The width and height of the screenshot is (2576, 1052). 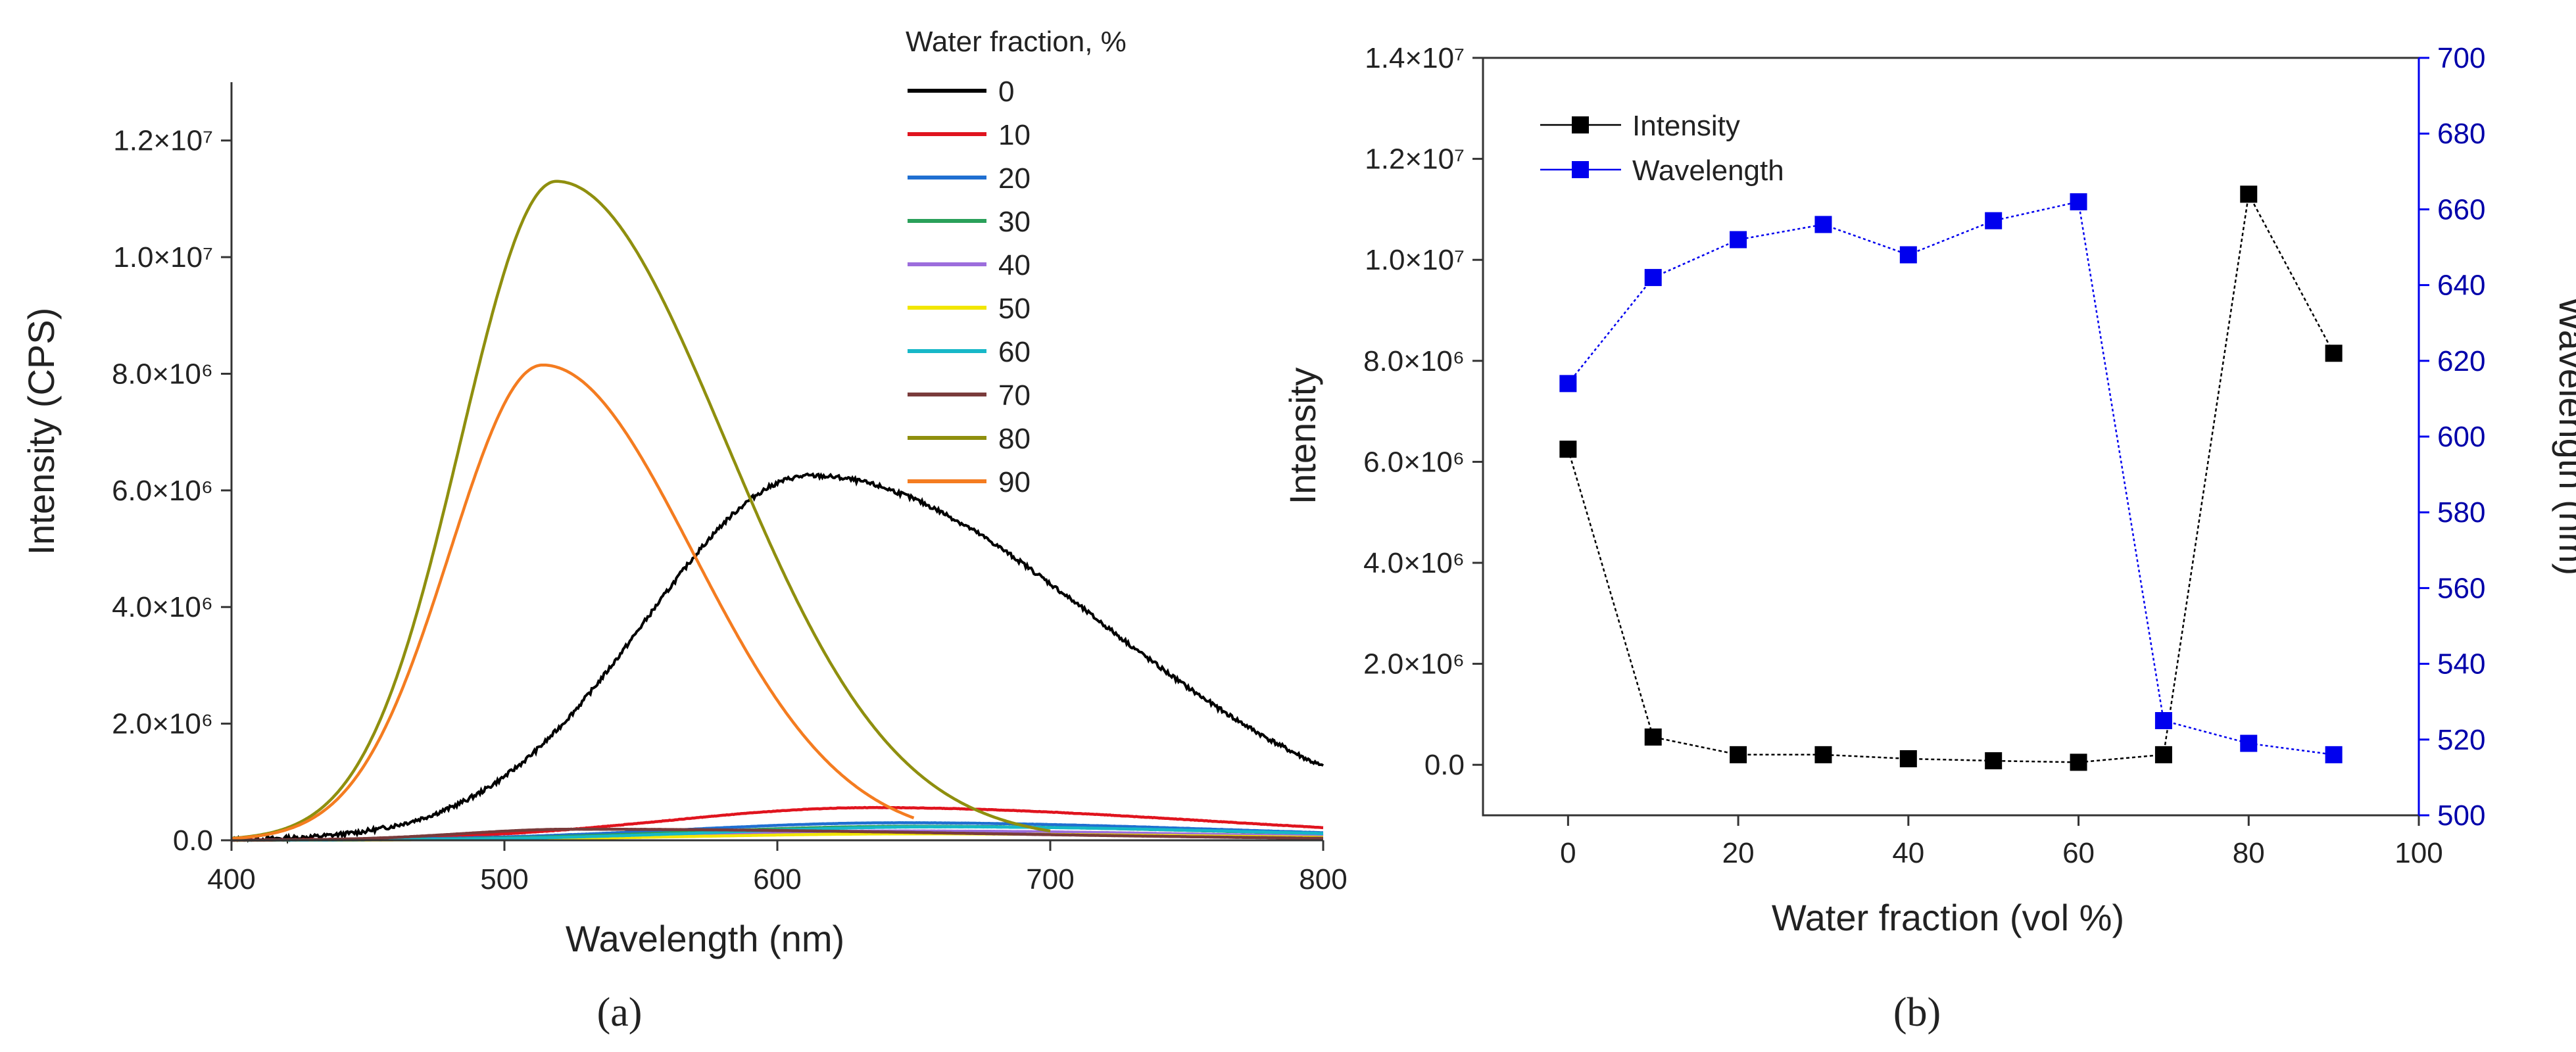 What do you see at coordinates (2461, 58) in the screenshot?
I see `y2-tick-label: 700` at bounding box center [2461, 58].